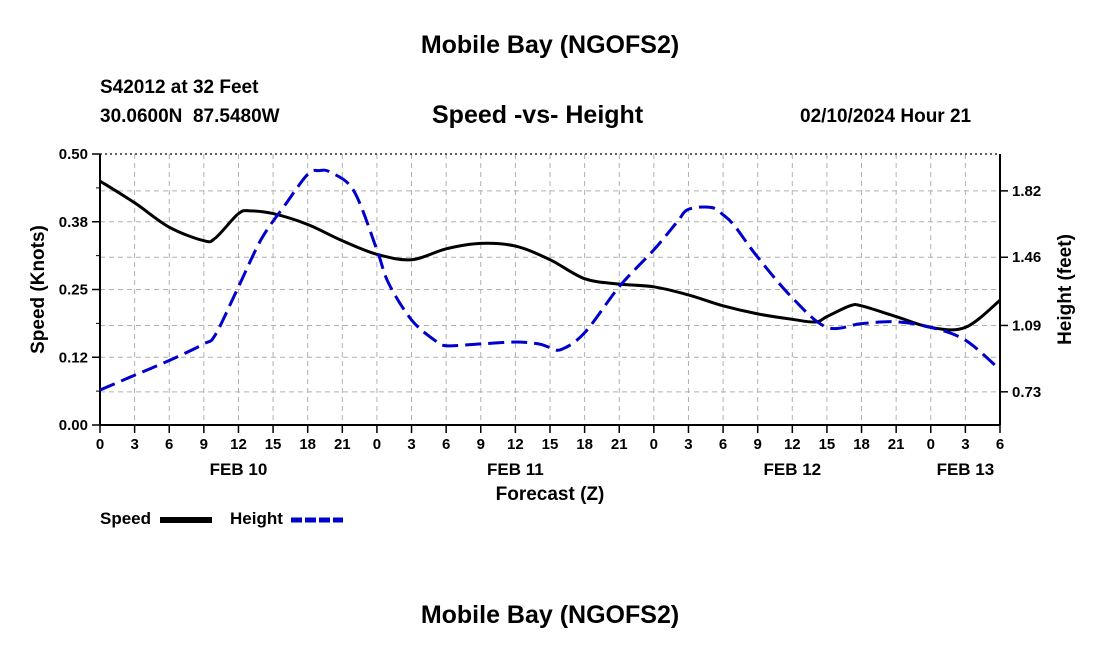  What do you see at coordinates (550, 494) in the screenshot?
I see `x-axis-title: Forecast (Z)` at bounding box center [550, 494].